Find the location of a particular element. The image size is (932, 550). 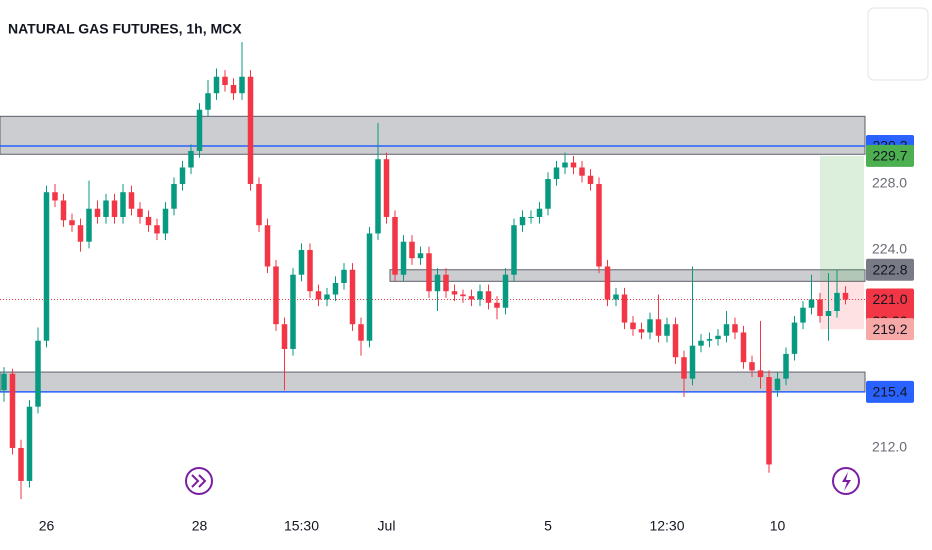

x-tick-label: 10 is located at coordinates (778, 526).